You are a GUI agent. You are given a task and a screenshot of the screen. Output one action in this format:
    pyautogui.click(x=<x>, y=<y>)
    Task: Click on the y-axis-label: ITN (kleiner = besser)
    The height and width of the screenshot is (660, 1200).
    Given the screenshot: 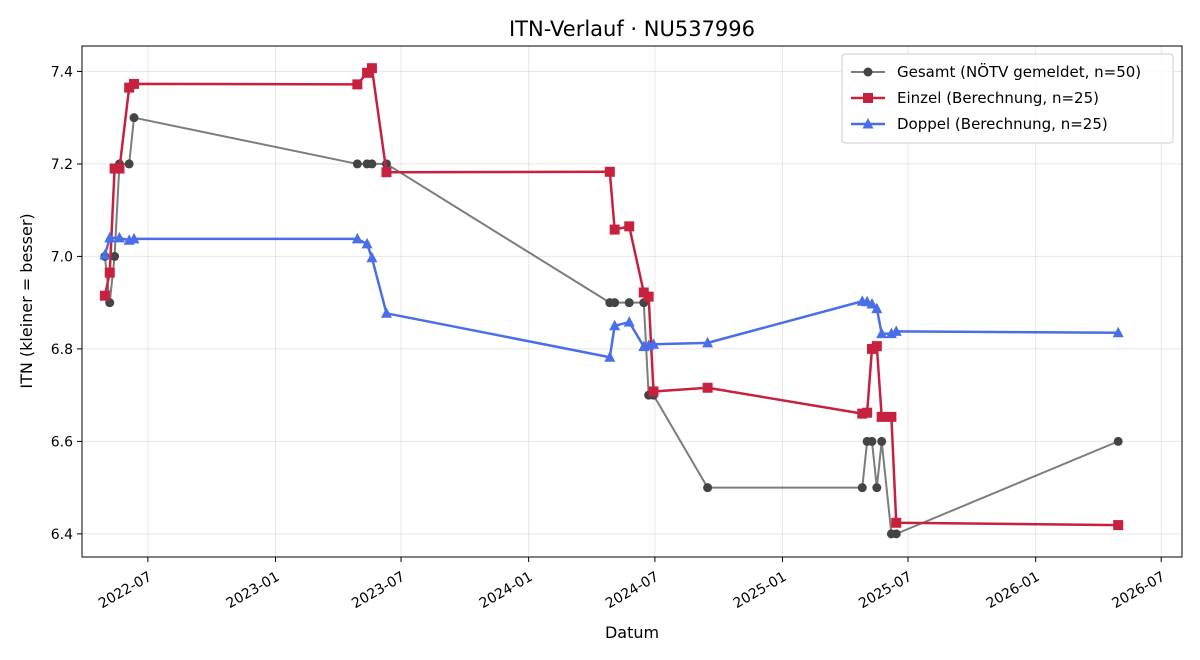 What is the action you would take?
    pyautogui.click(x=26, y=300)
    